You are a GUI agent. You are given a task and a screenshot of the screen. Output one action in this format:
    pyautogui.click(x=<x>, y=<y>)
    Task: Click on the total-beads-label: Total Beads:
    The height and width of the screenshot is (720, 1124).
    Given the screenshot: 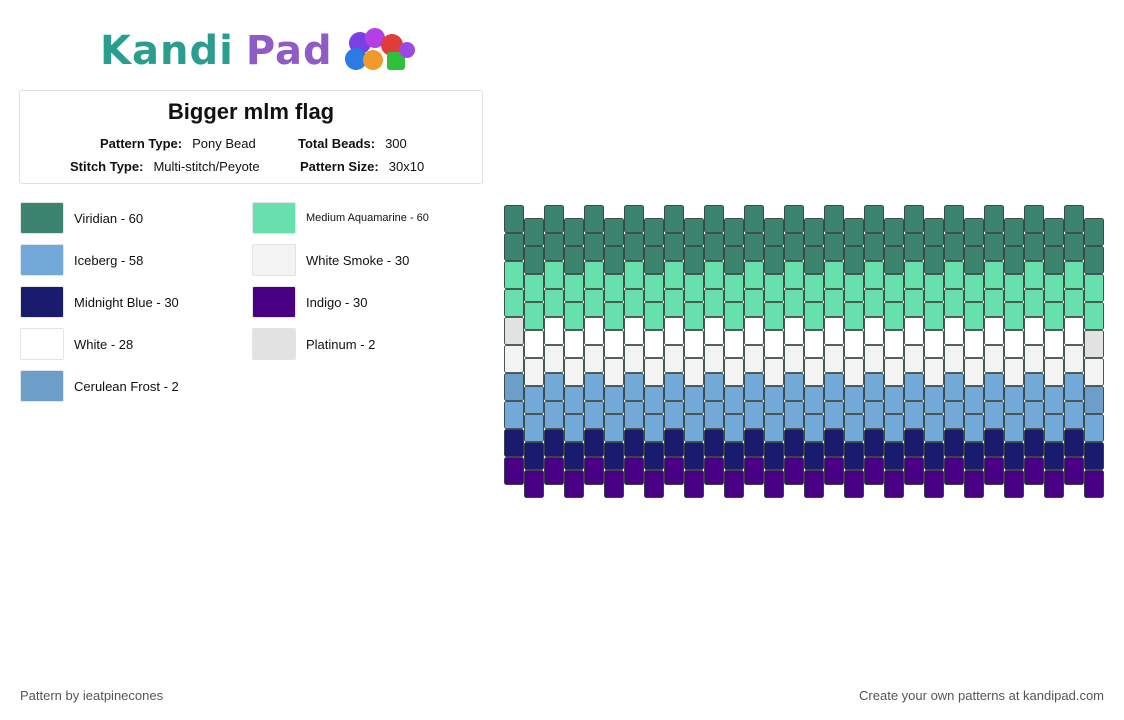 What is the action you would take?
    pyautogui.click(x=337, y=143)
    